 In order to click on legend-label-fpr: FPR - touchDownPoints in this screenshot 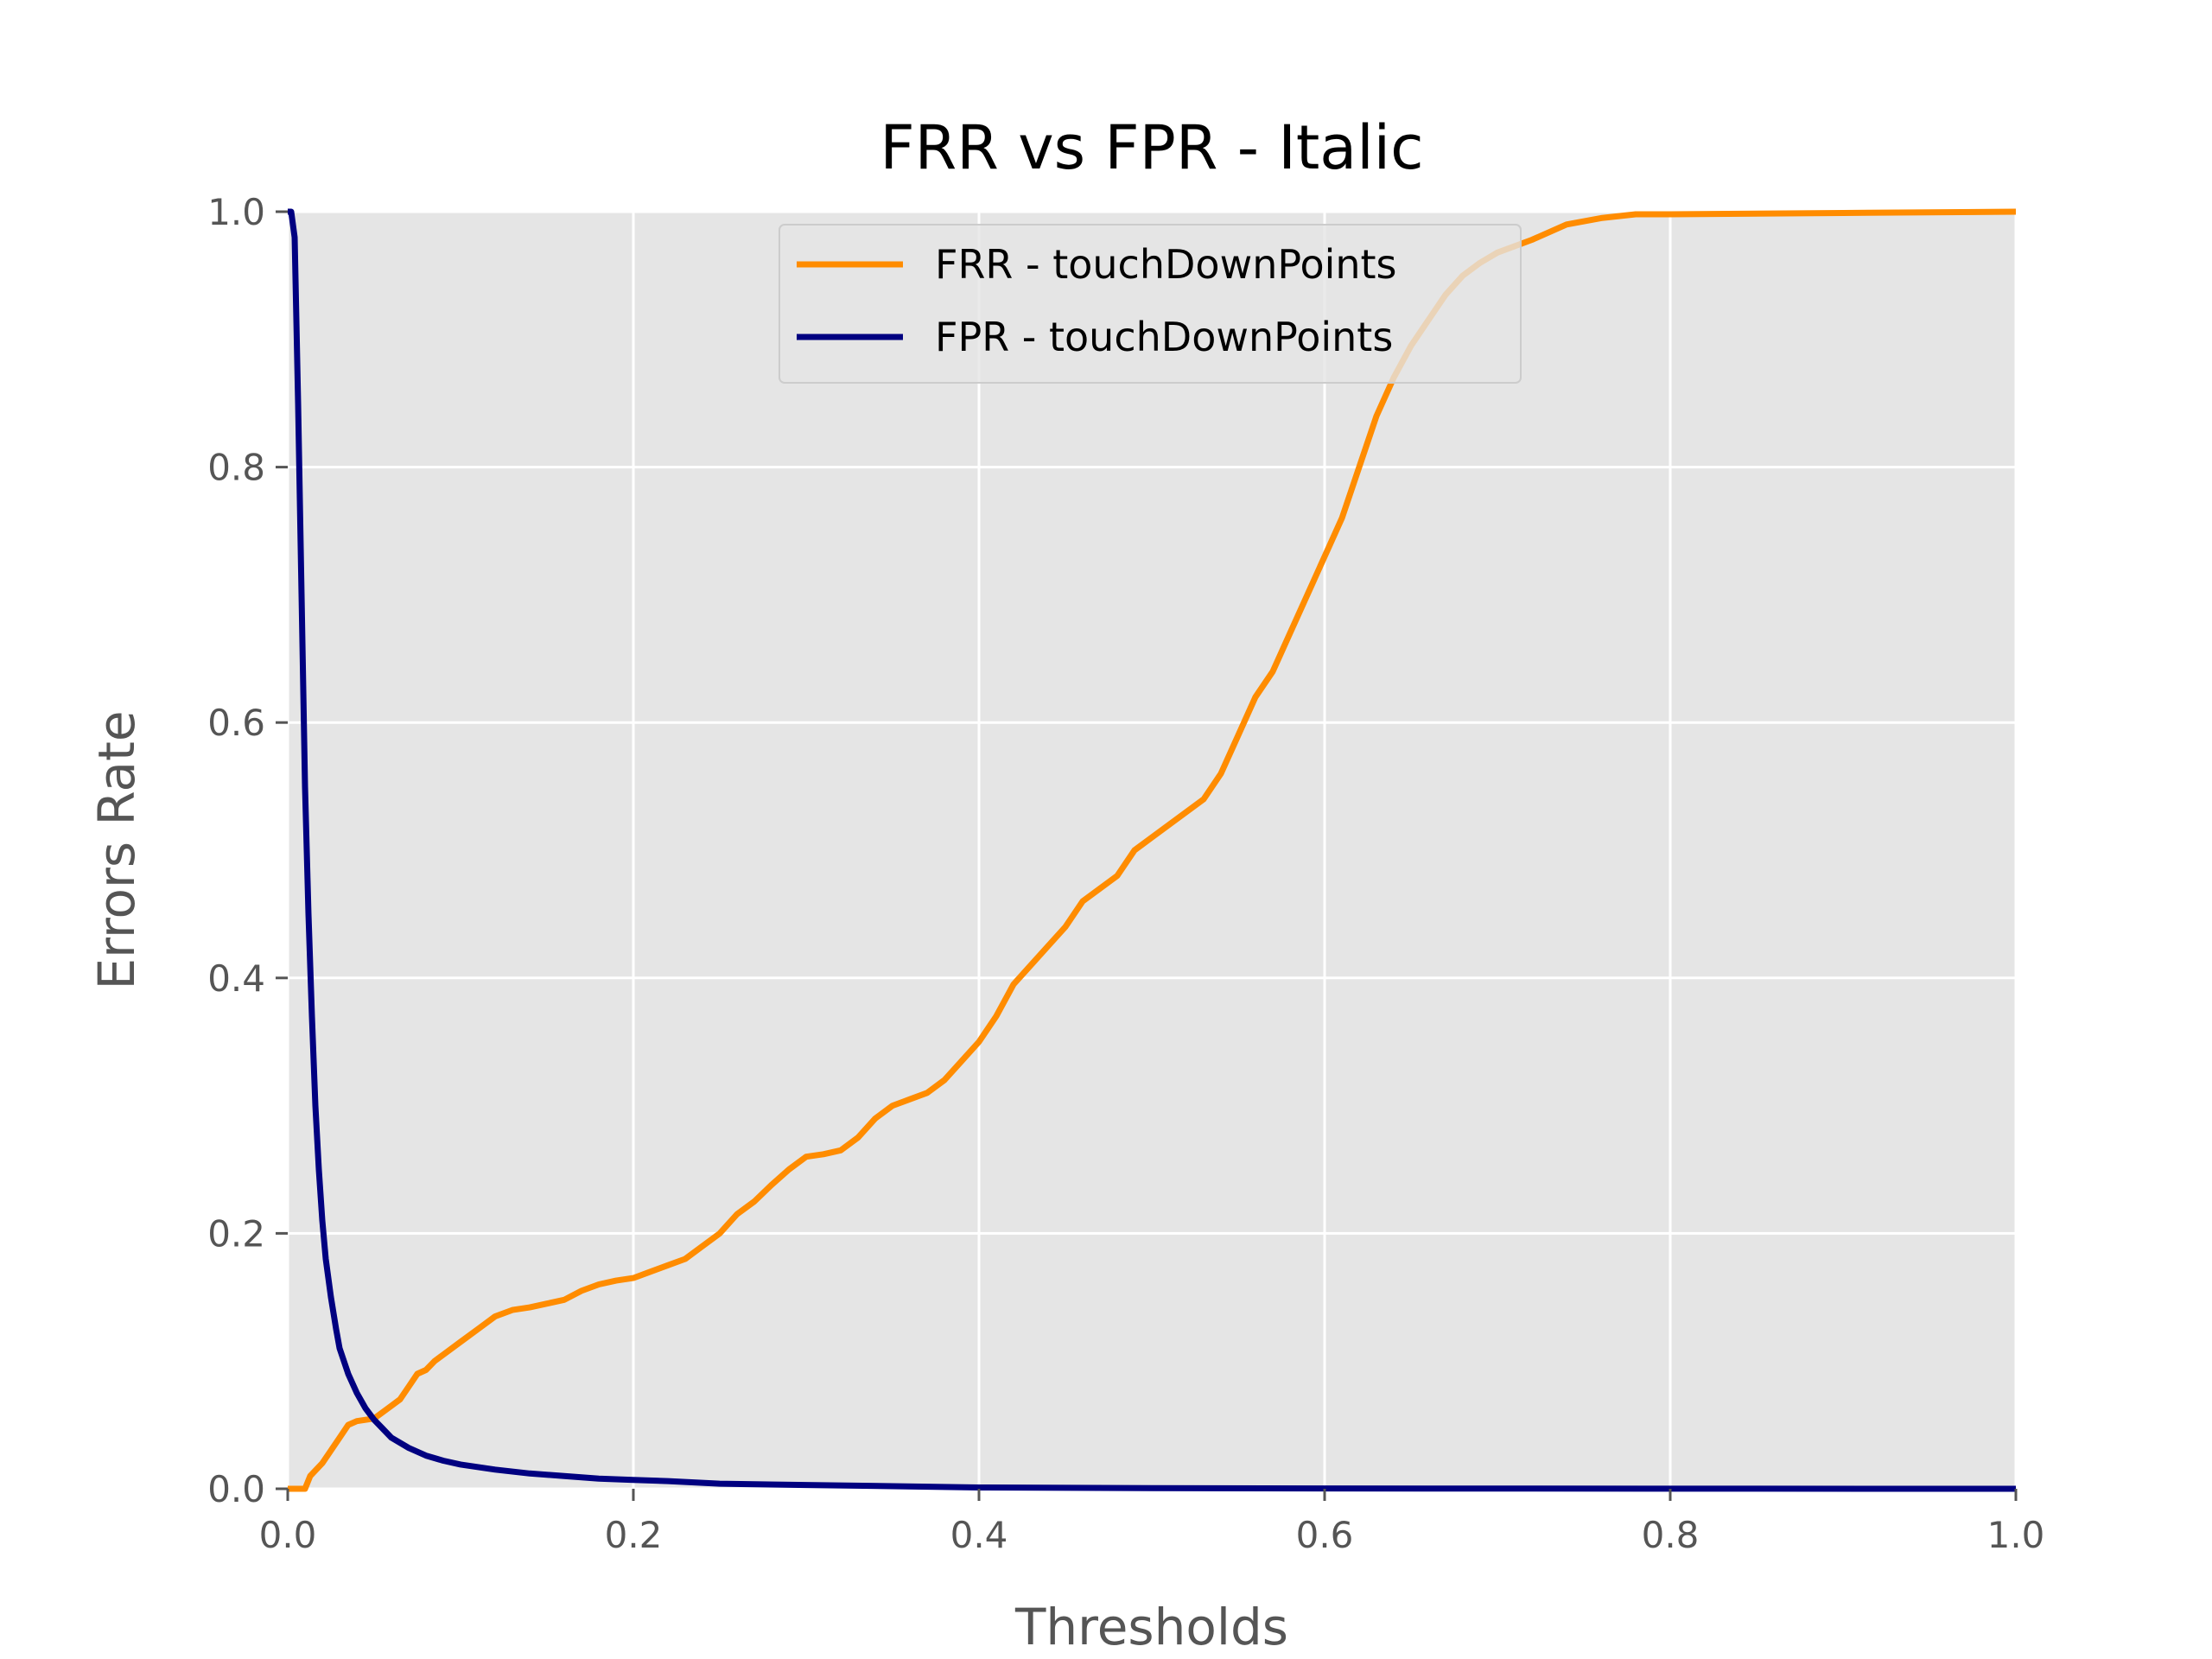, I will do `click(1164, 337)`.